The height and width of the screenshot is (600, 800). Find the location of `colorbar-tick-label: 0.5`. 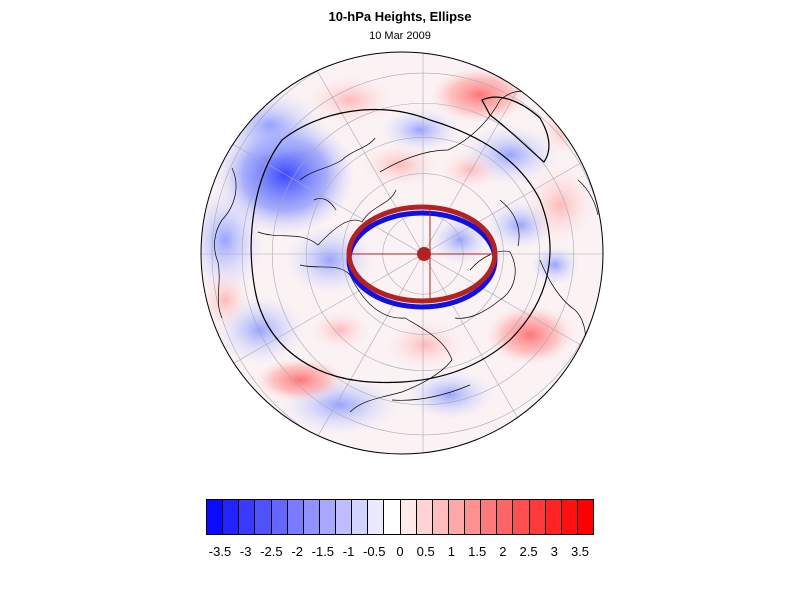

colorbar-tick-label: 0.5 is located at coordinates (425, 551).